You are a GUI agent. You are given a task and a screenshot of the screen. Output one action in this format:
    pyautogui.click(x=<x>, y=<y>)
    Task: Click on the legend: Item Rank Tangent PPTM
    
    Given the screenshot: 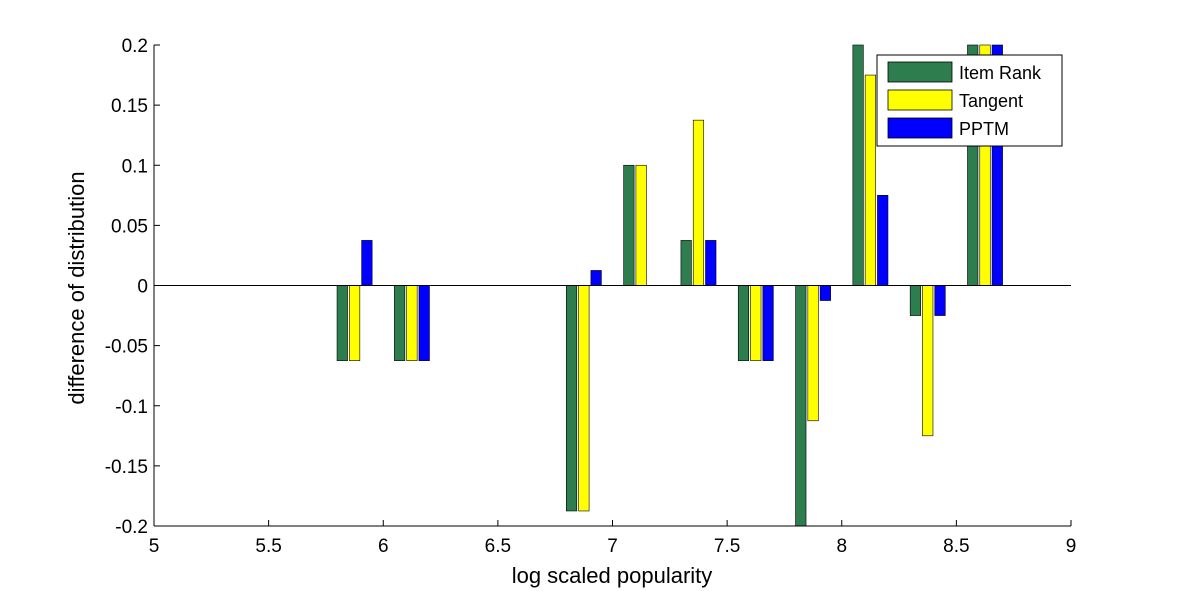 What is the action you would take?
    pyautogui.click(x=969, y=100)
    